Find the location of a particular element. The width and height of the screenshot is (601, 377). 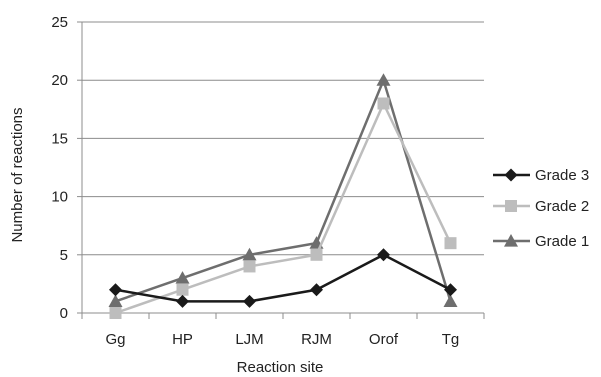

x-tick-label: LJM is located at coordinates (249, 339).